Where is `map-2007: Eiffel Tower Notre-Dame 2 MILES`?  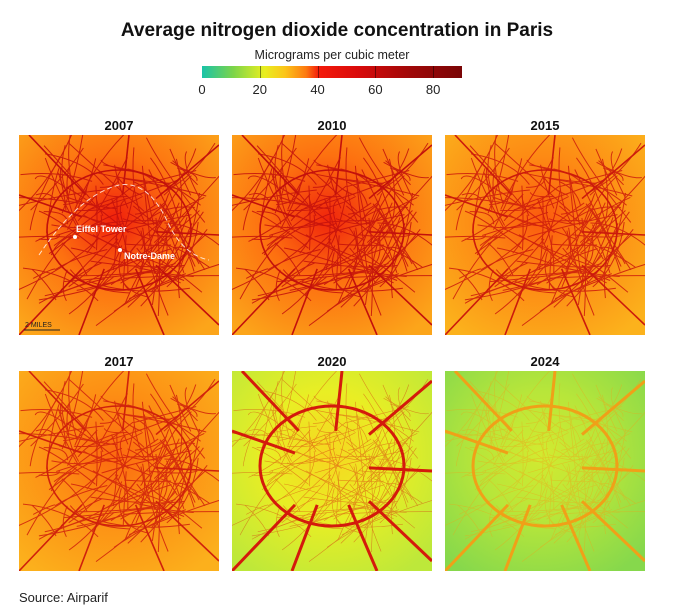
map-2007: Eiffel Tower Notre-Dame 2 MILES is located at coordinates (119, 235).